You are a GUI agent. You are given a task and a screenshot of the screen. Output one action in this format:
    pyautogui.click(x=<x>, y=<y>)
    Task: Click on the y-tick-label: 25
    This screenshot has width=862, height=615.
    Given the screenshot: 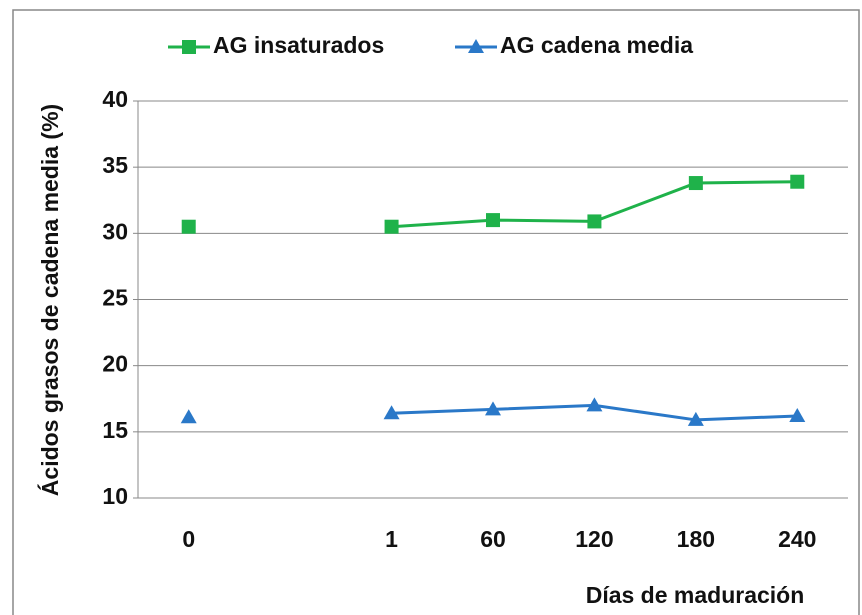 What is the action you would take?
    pyautogui.click(x=115, y=298)
    